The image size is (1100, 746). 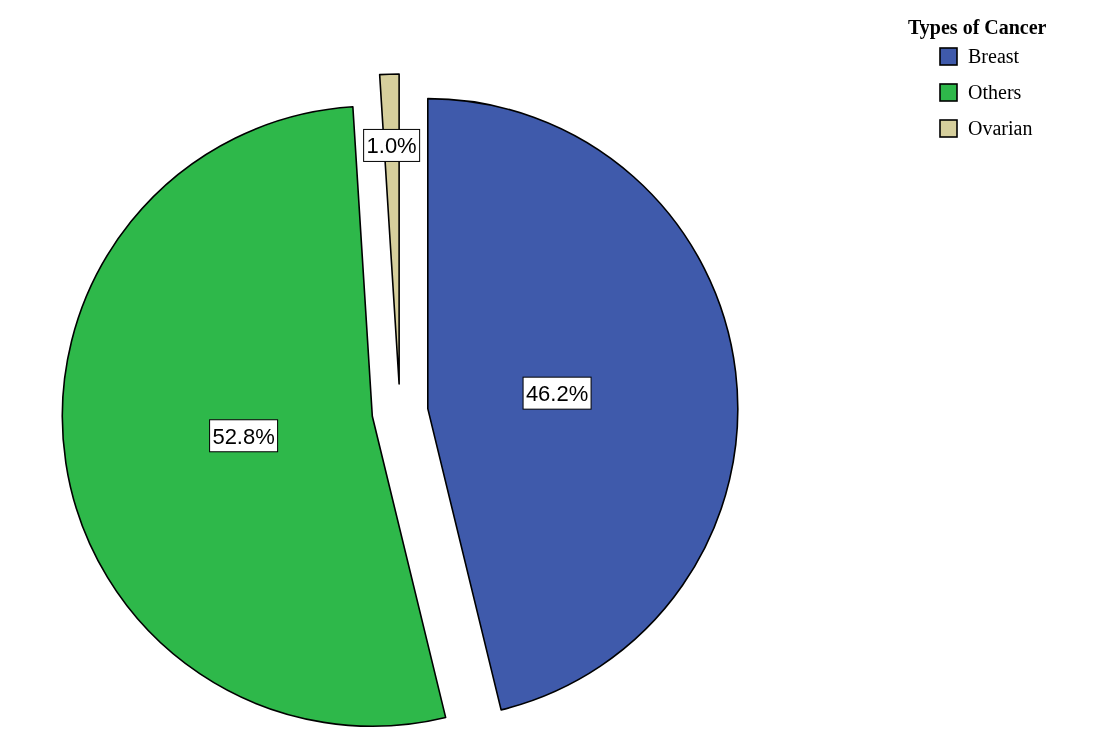 What do you see at coordinates (977, 27) in the screenshot?
I see `legend-title: Types of Cancer` at bounding box center [977, 27].